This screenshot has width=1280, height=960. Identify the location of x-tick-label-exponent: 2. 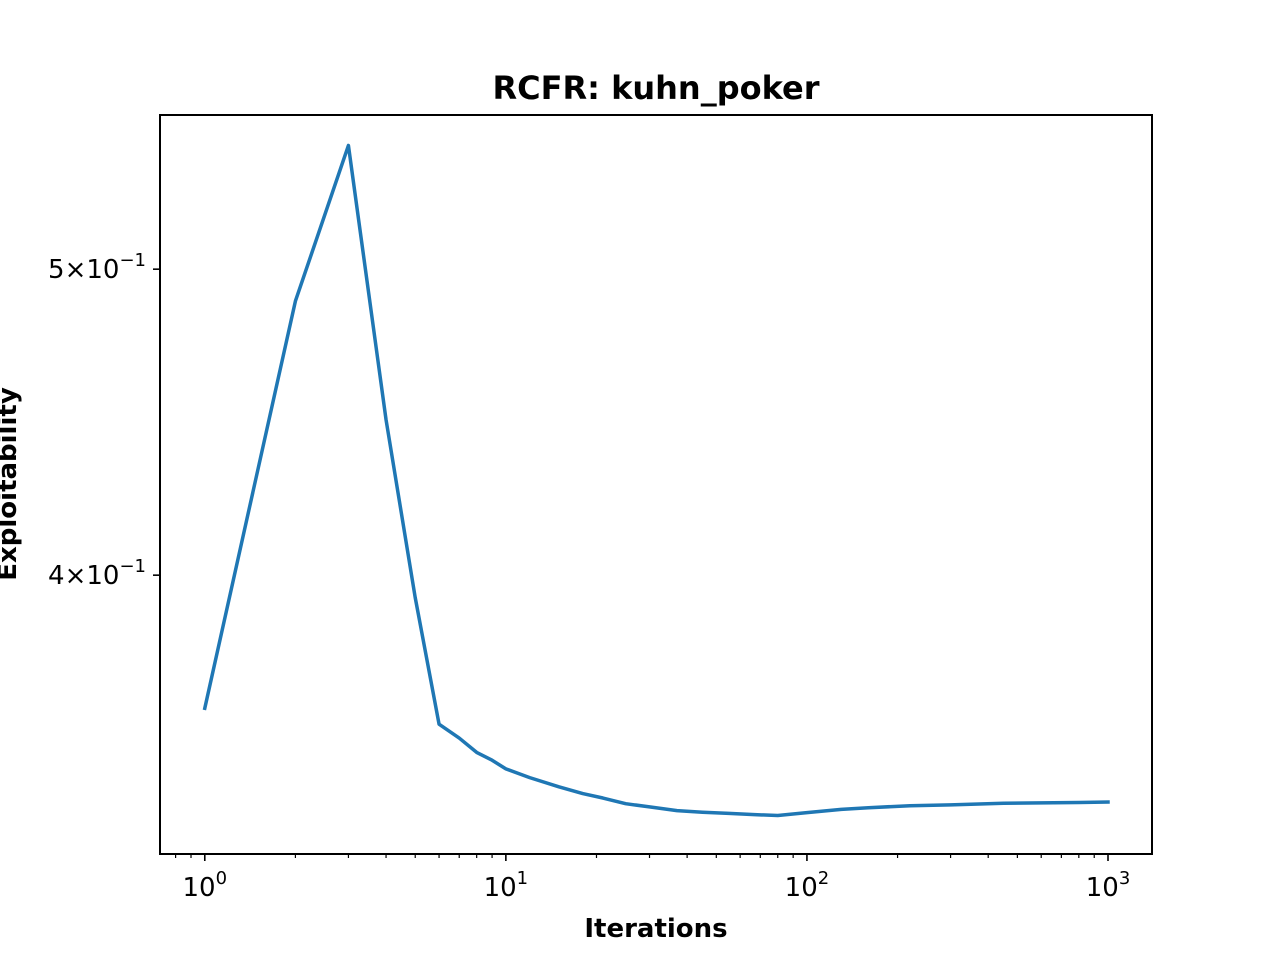
(823, 878).